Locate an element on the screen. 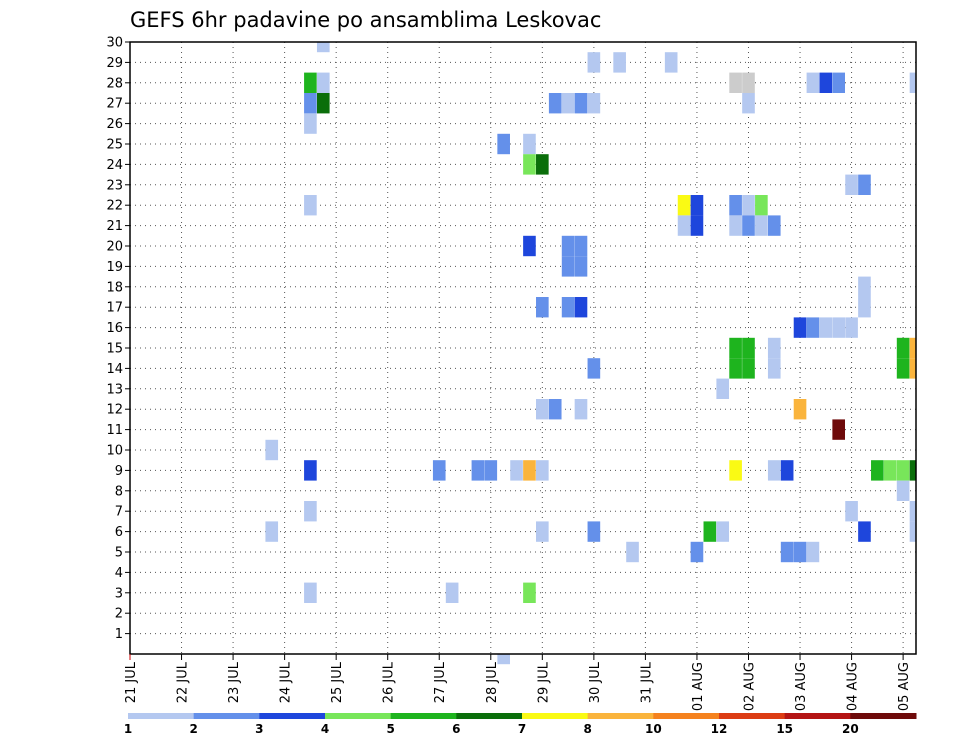 Image resolution: width=960 pixels, height=742 pixels. y-tick-label: 11 is located at coordinates (114, 430).